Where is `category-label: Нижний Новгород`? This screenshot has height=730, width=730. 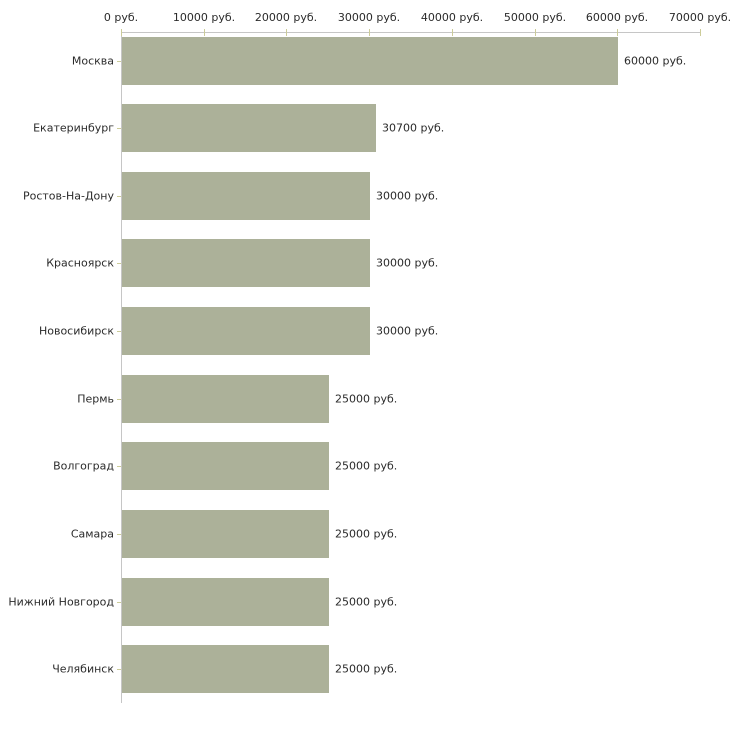 category-label: Нижний Новгород is located at coordinates (61, 602).